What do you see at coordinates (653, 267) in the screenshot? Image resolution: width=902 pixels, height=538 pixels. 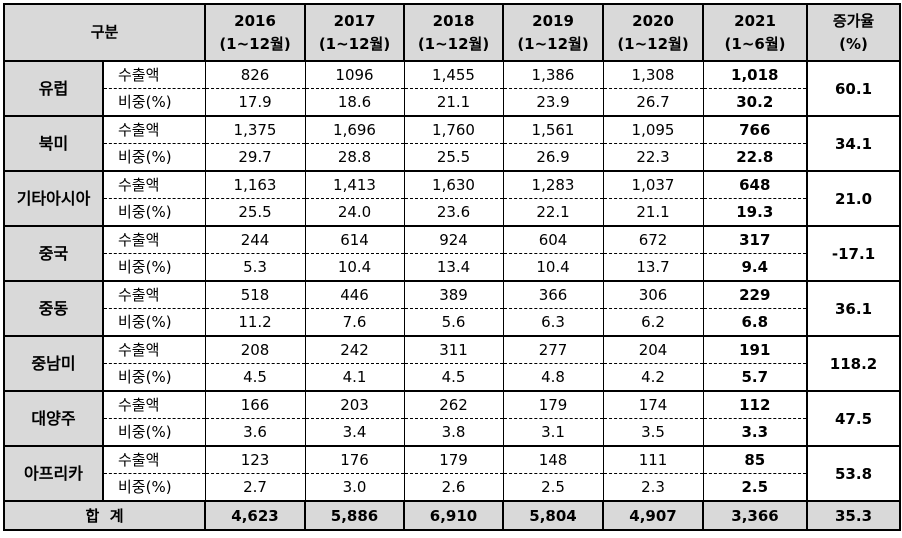 I see `share-value: 13.7` at bounding box center [653, 267].